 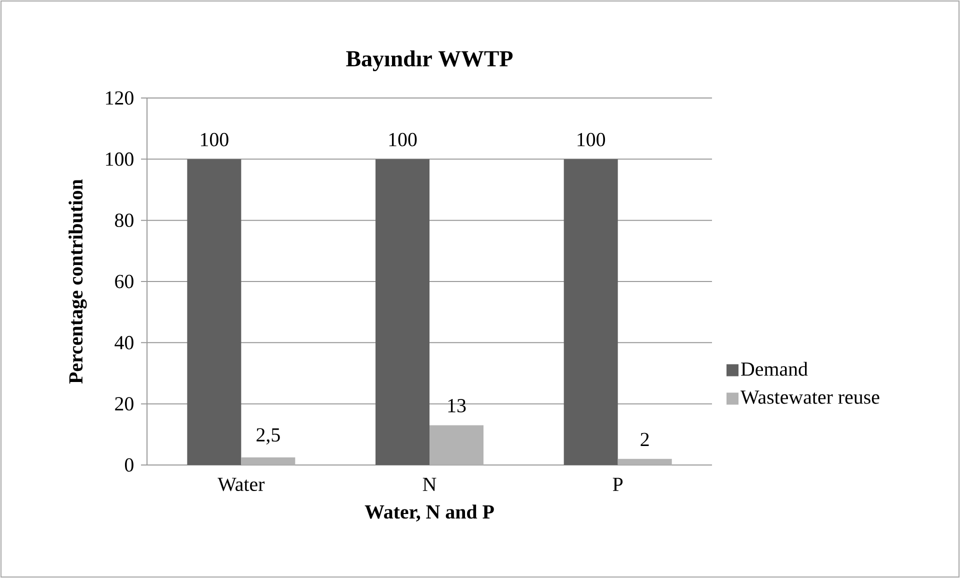 I want to click on y-tick-label: 120, so click(x=120, y=98).